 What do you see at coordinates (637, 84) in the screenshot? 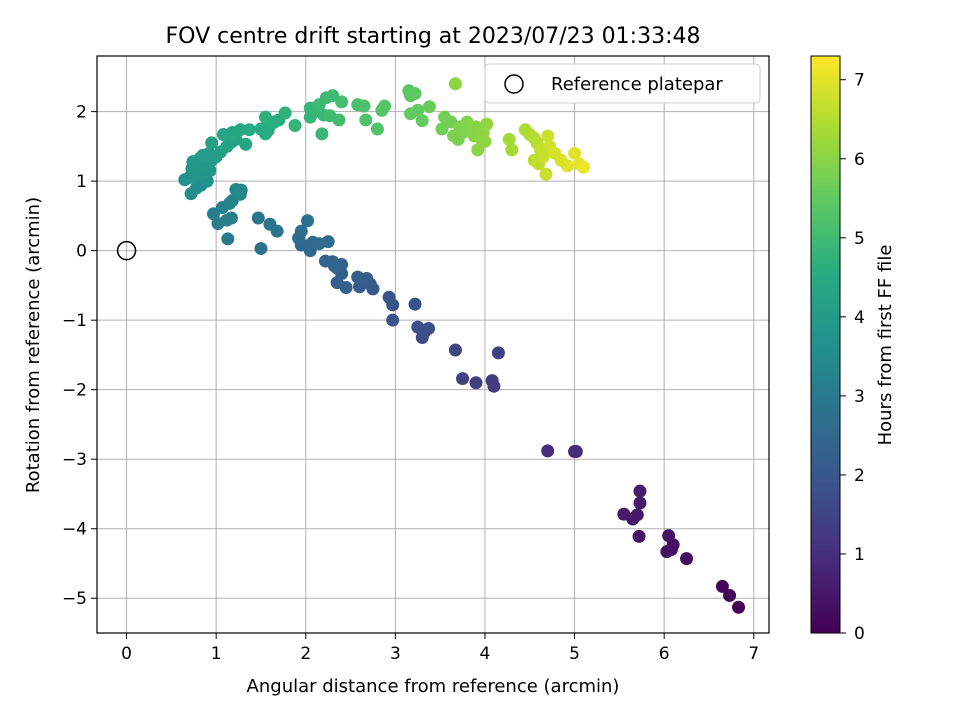
I see `legend-entry: Reference platepar` at bounding box center [637, 84].